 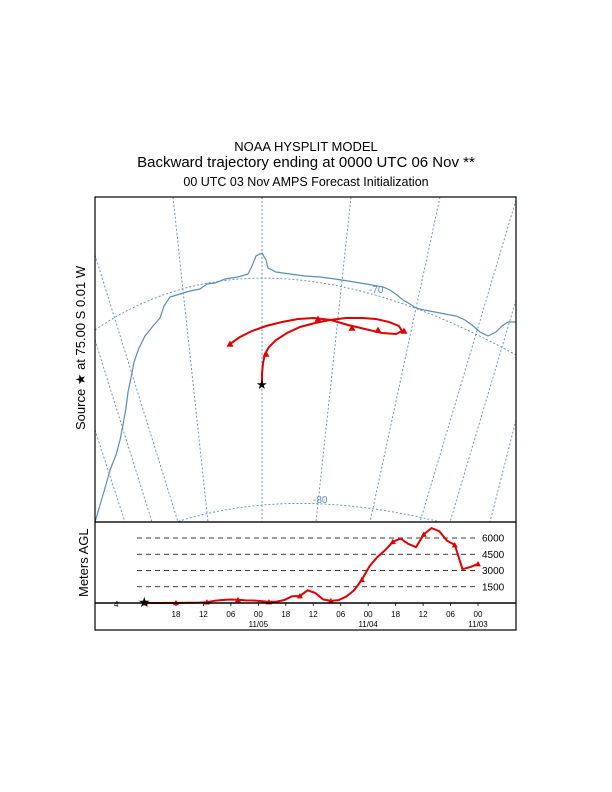 I want to click on latitude-label-70: -70, so click(x=376, y=290).